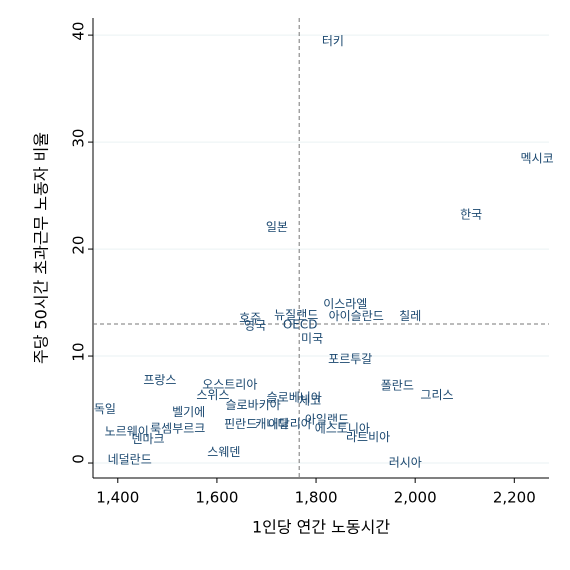 The height and width of the screenshot is (570, 570). I want to click on x-axis-title: 1인당 연간 노동시간, so click(321, 527).